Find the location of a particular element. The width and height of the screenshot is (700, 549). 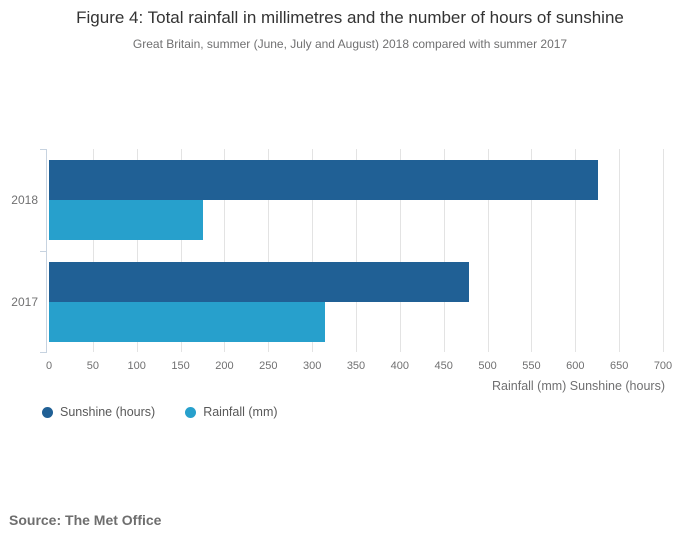

x-tick-label: 200 is located at coordinates (224, 366).